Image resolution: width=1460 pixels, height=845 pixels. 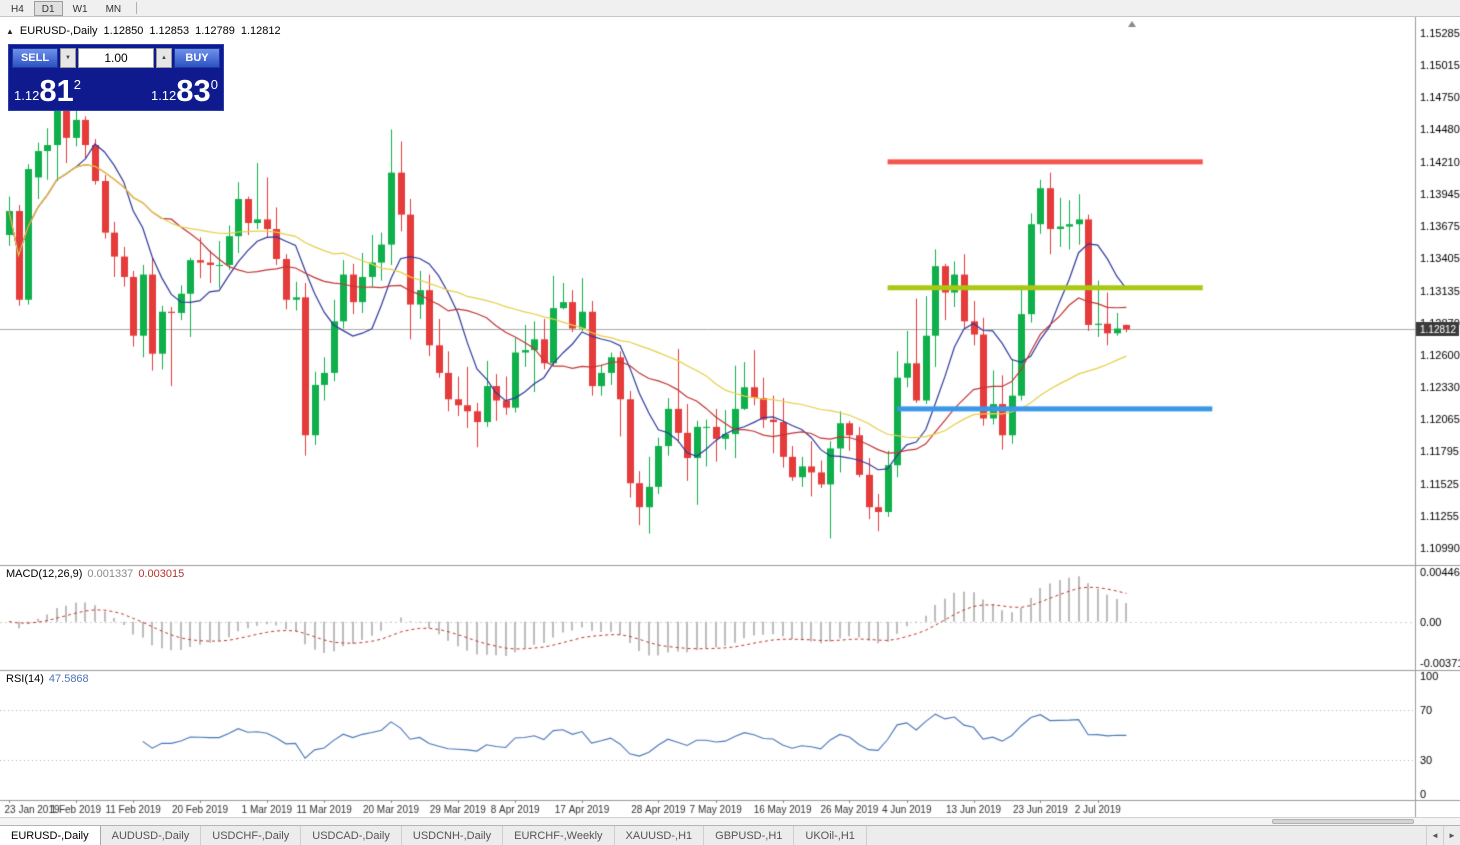 I want to click on macd-main-value: 0.001337, so click(x=110, y=574).